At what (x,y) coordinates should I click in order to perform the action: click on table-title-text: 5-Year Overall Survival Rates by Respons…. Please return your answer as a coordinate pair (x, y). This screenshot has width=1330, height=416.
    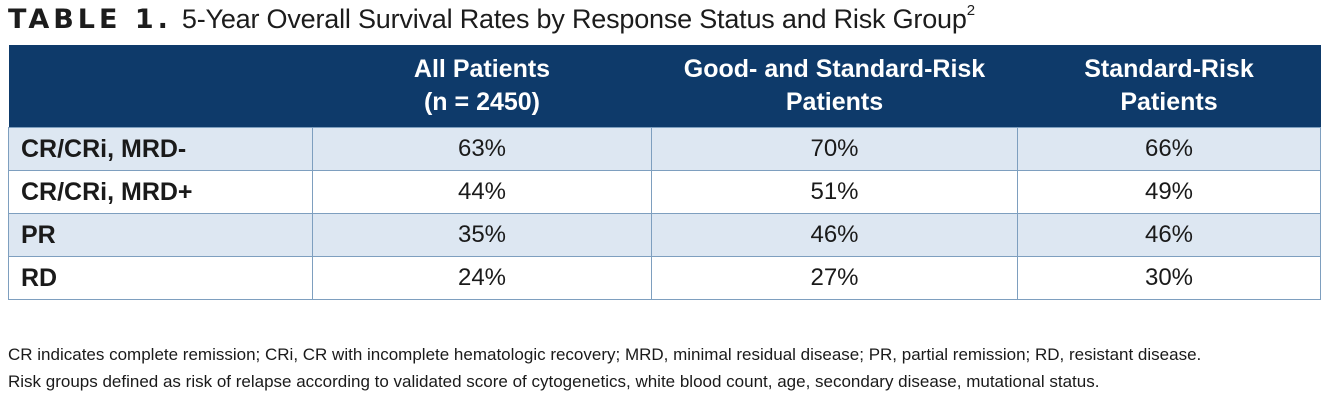
    Looking at the image, I should click on (574, 19).